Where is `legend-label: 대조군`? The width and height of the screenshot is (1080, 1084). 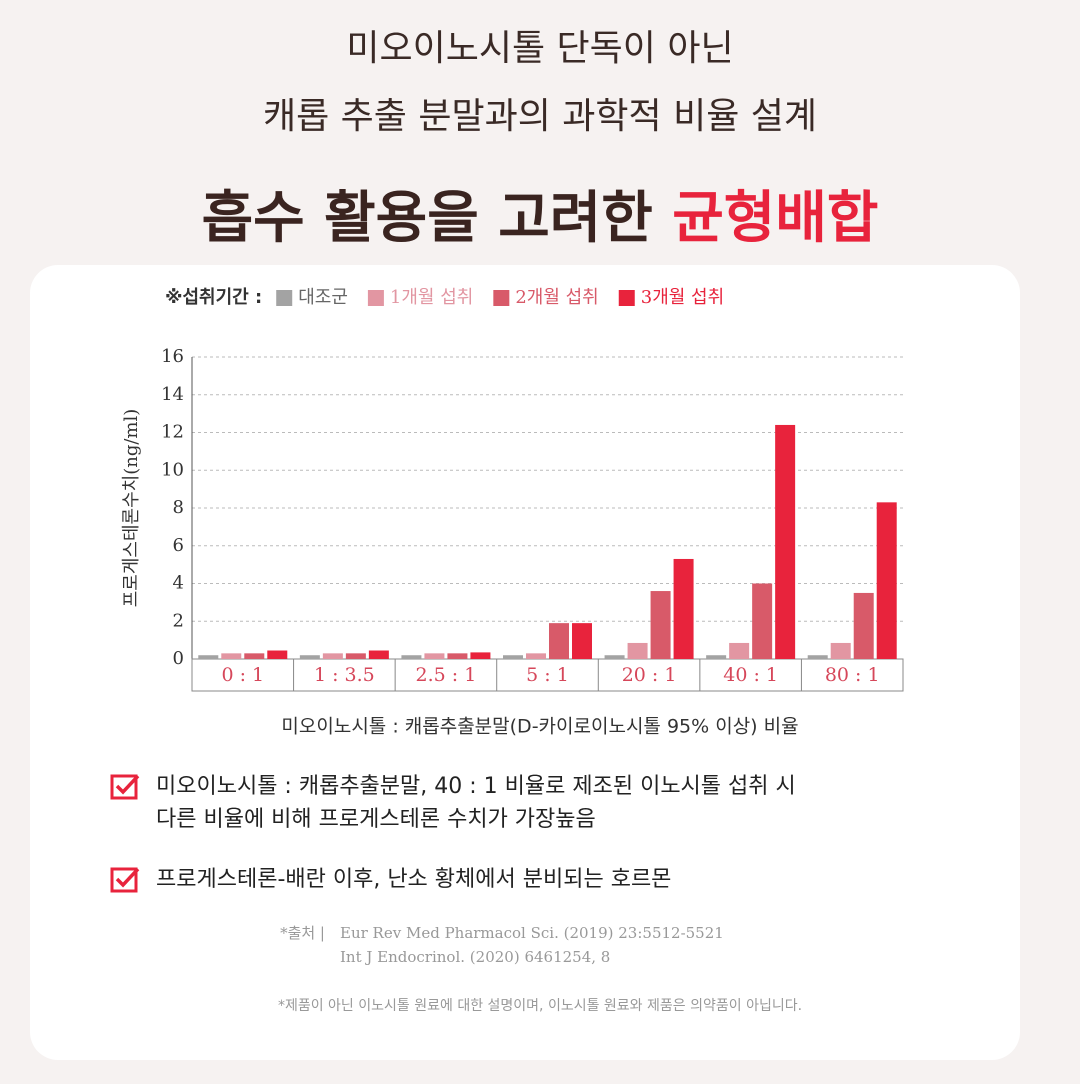 legend-label: 대조군 is located at coordinates (323, 297).